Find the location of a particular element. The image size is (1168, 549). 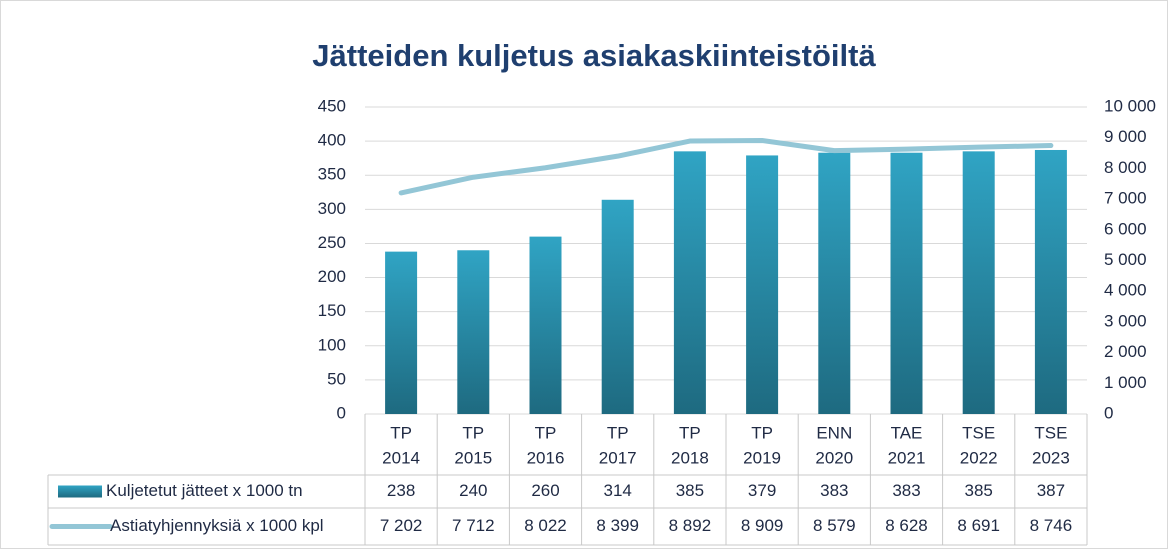

y-tick-label: 300 is located at coordinates (332, 208).